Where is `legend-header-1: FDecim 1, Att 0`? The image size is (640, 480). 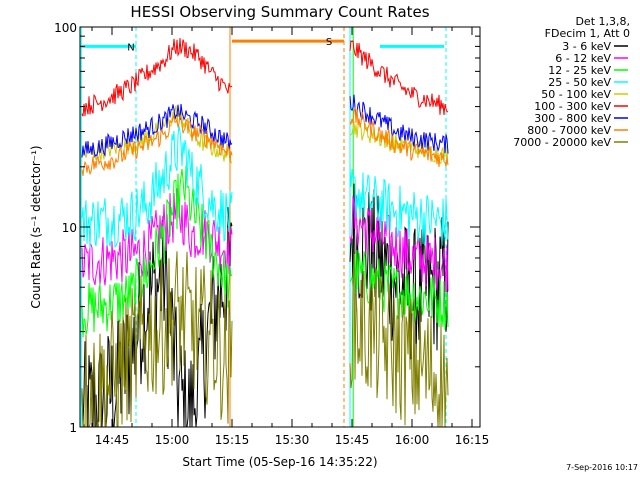
legend-header-1: FDecim 1, Att 0 is located at coordinates (587, 33).